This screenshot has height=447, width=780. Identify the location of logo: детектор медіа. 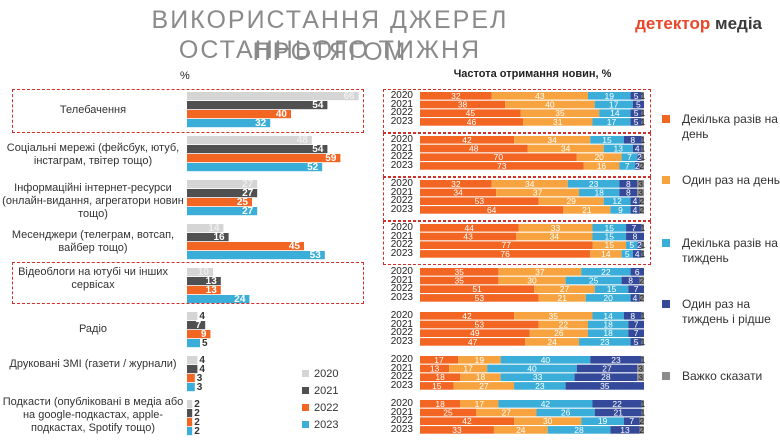
(698, 24).